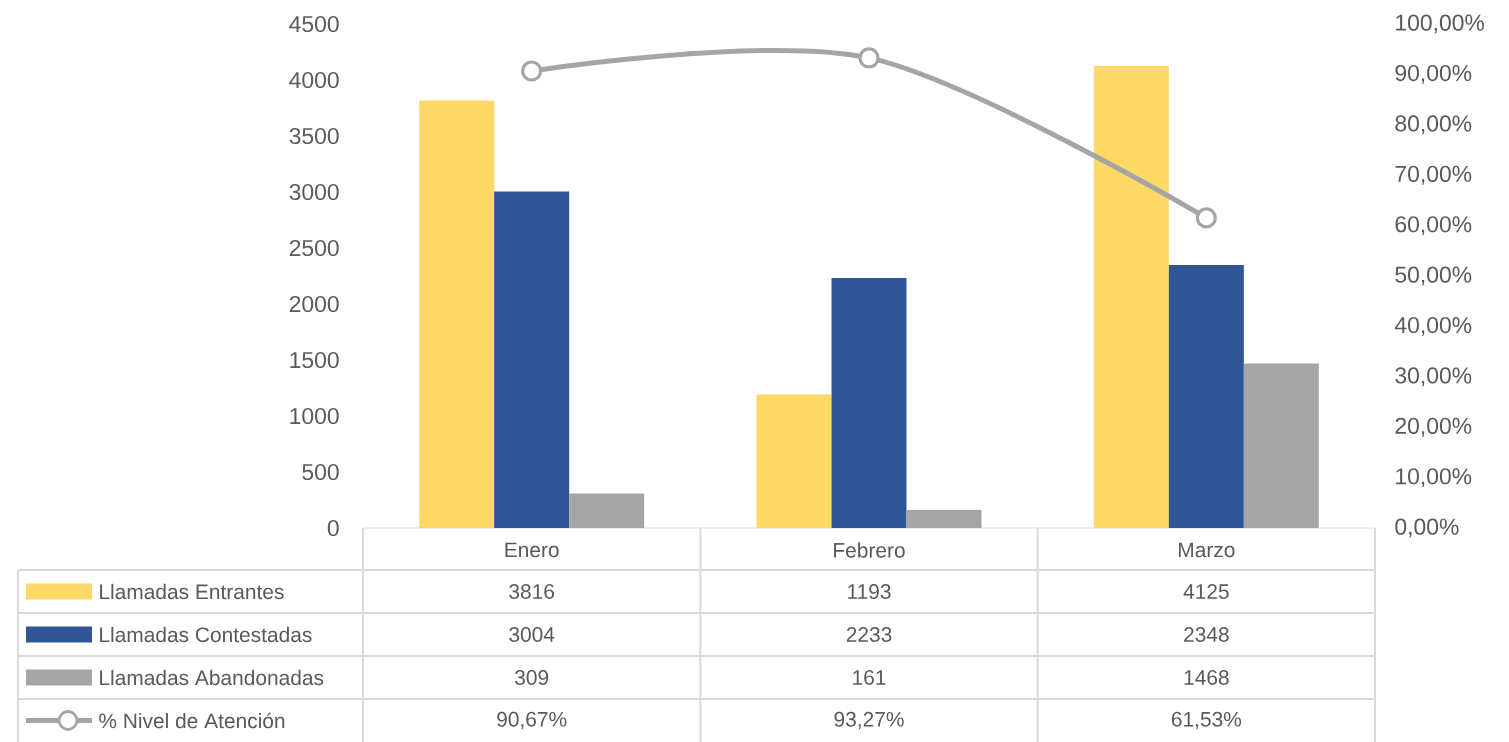 The height and width of the screenshot is (742, 1509). I want to click on data-label: 90,67%, so click(532, 720).